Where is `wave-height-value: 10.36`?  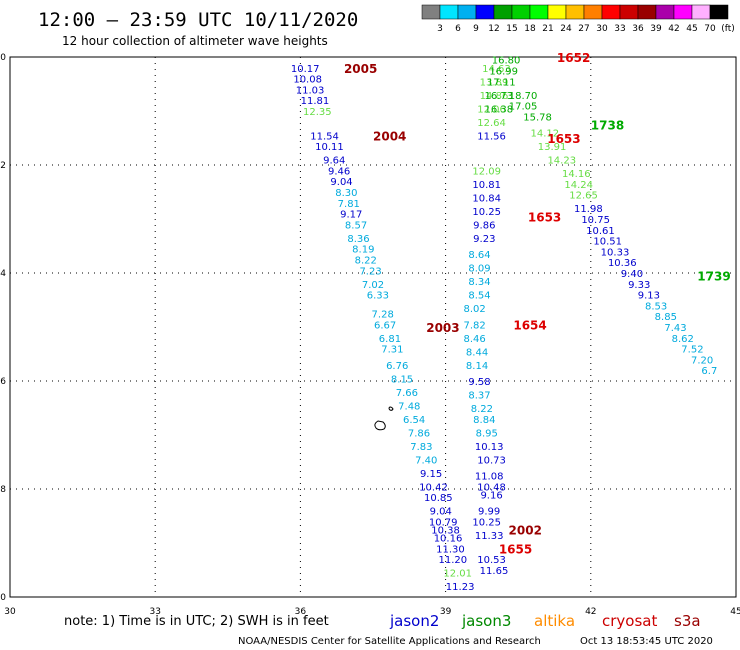 wave-height-value: 10.36 is located at coordinates (622, 263).